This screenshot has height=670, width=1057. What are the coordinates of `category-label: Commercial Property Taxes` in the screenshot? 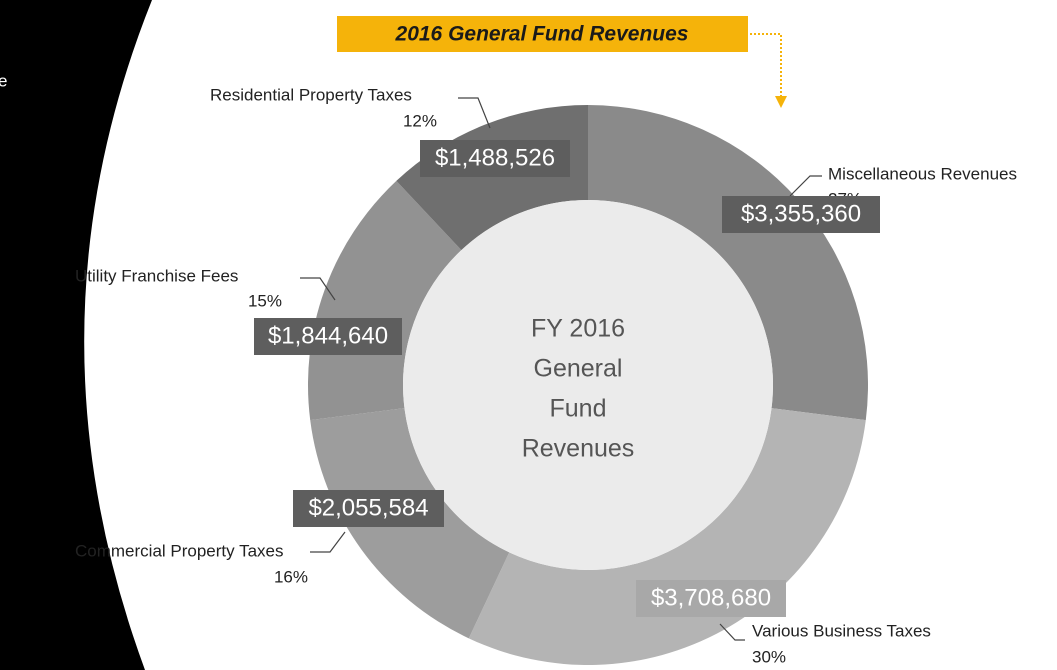 It's located at (179, 550).